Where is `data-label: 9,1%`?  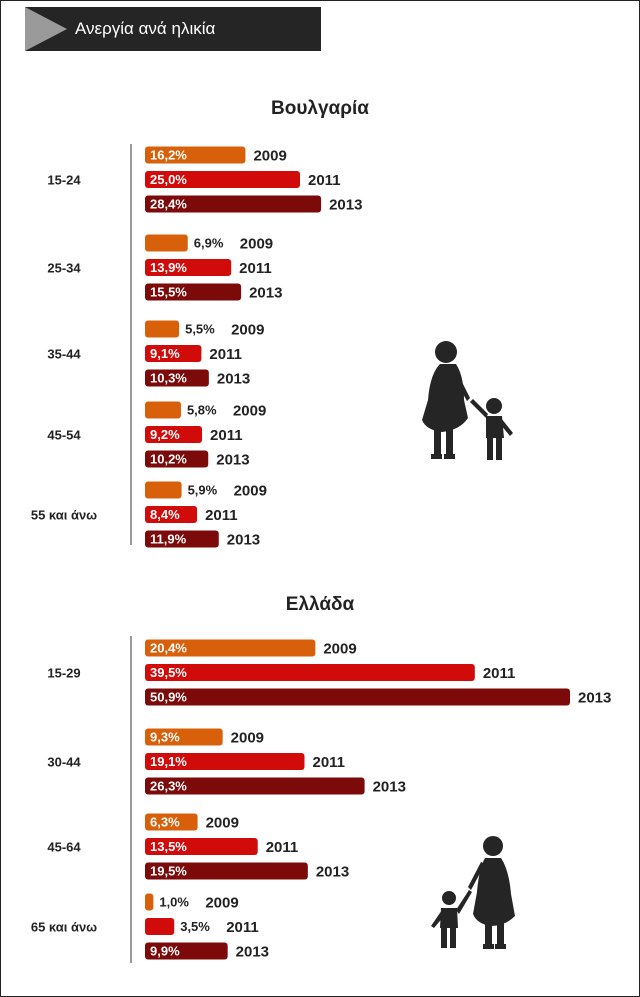
data-label: 9,1% is located at coordinates (165, 353).